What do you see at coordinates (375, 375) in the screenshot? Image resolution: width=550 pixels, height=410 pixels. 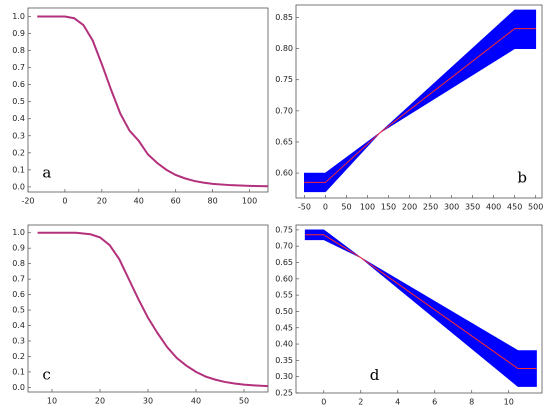 I see `panel-label: d` at bounding box center [375, 375].